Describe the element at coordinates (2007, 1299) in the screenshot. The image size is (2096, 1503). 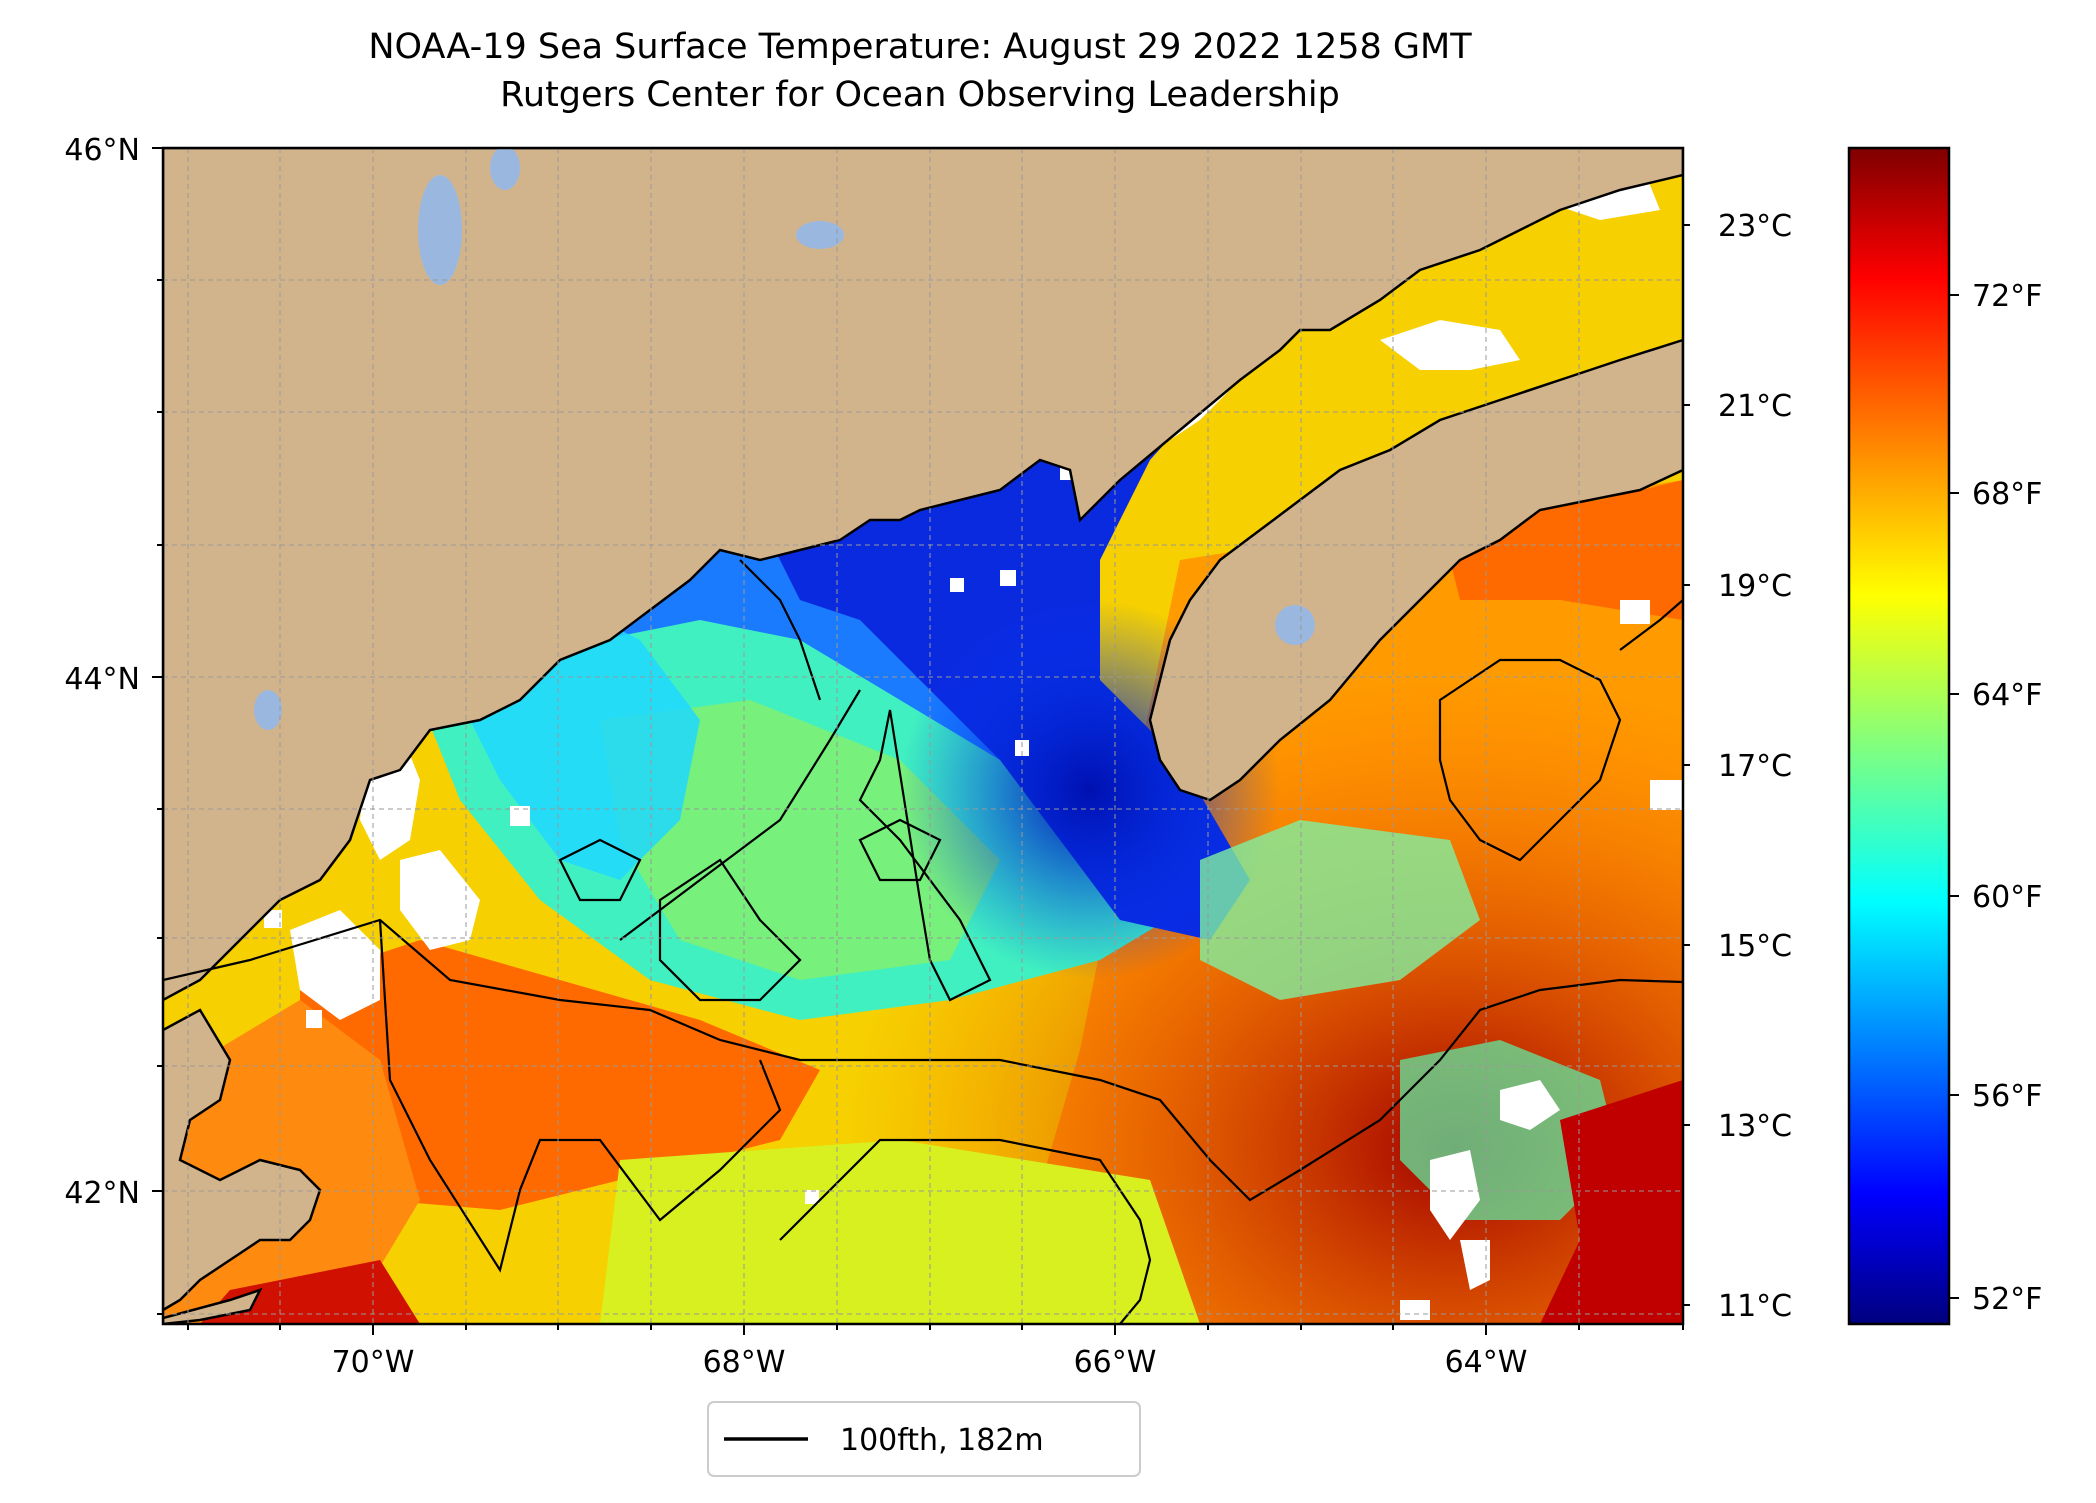
I see `fahrenheit-label-52: 52°F` at that location.